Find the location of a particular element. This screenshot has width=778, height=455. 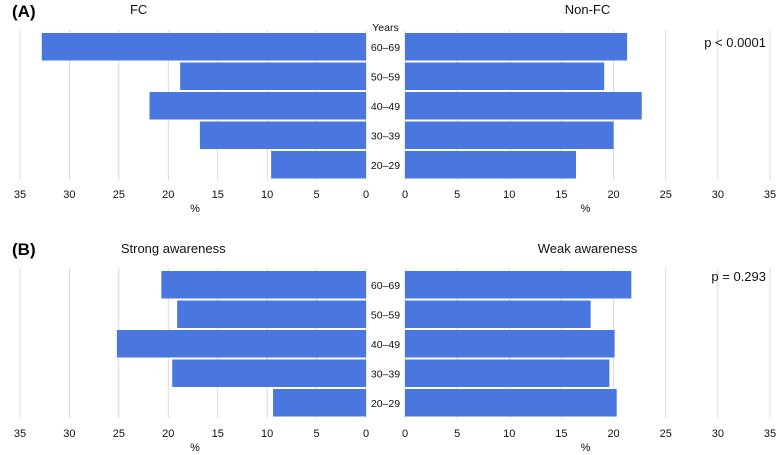

panel-b-tick-label-left: 25 is located at coordinates (119, 434).